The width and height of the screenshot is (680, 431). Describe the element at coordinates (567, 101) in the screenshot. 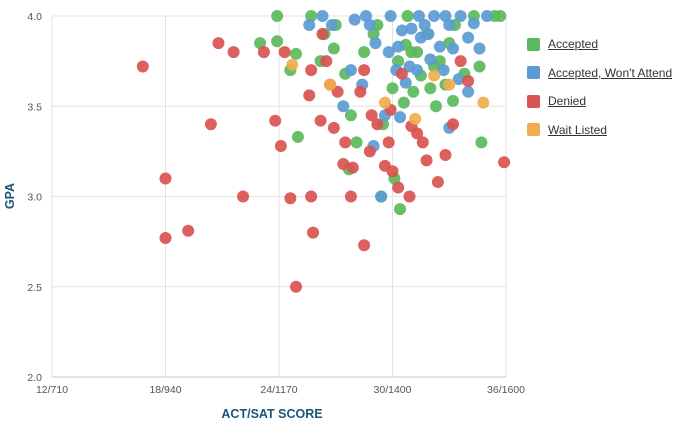

I see `legend-label: Denied` at that location.